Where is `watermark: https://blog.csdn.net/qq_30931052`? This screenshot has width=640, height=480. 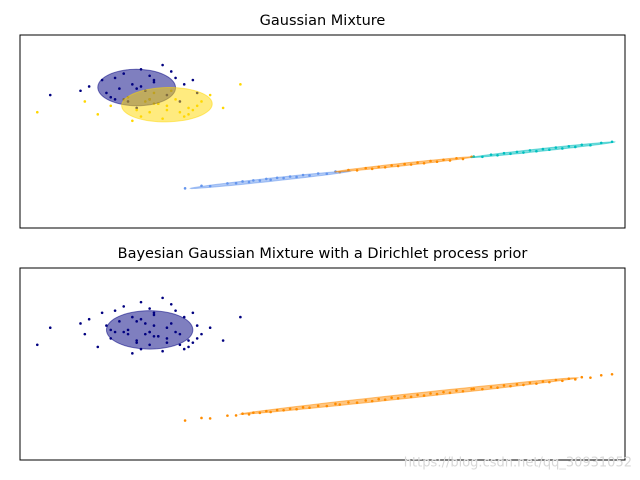
watermark: https://blog.csdn.net/qq_30931052 is located at coordinates (518, 463).